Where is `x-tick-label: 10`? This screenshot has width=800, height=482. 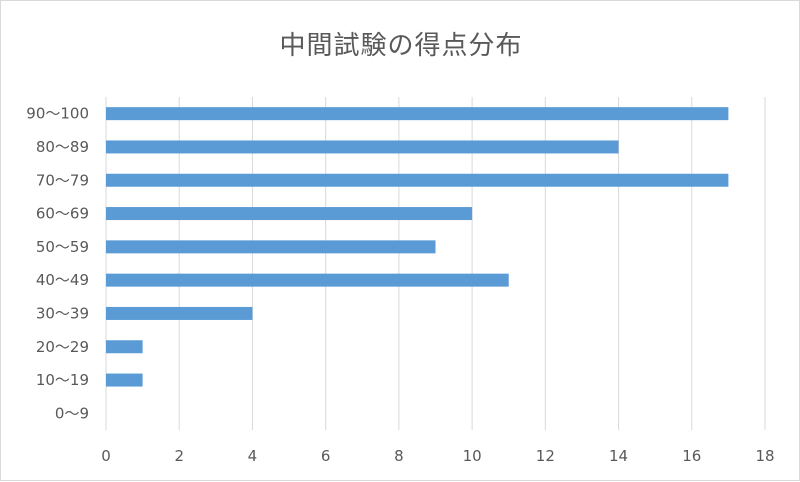
x-tick-label: 10 is located at coordinates (472, 456).